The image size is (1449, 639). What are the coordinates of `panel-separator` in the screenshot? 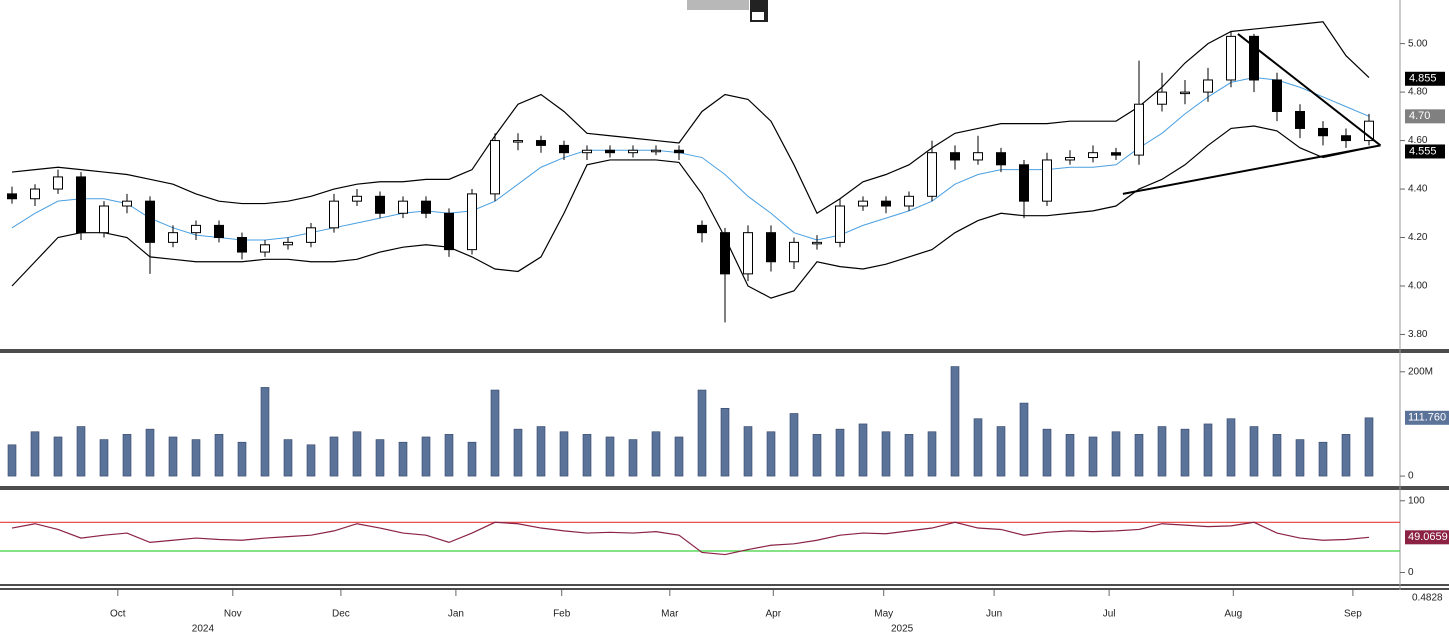 It's located at (724, 351).